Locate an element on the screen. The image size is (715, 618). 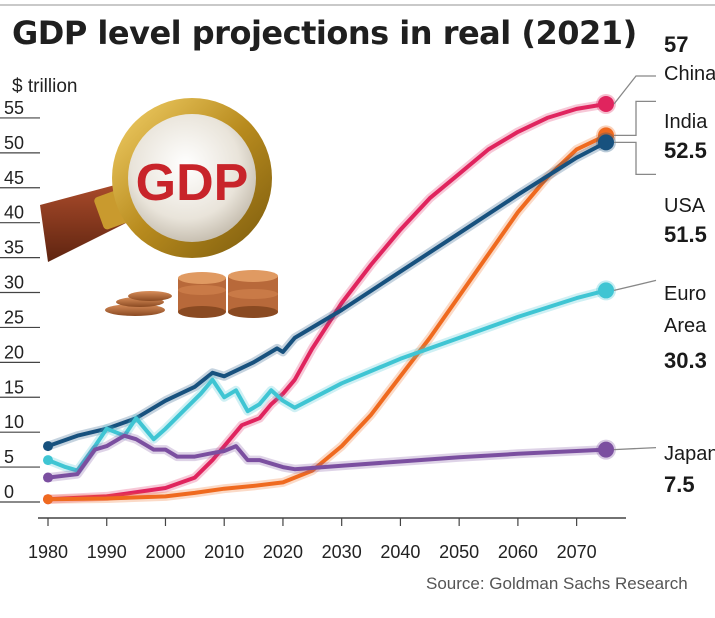
y-tick-label: 35 is located at coordinates (14, 248).